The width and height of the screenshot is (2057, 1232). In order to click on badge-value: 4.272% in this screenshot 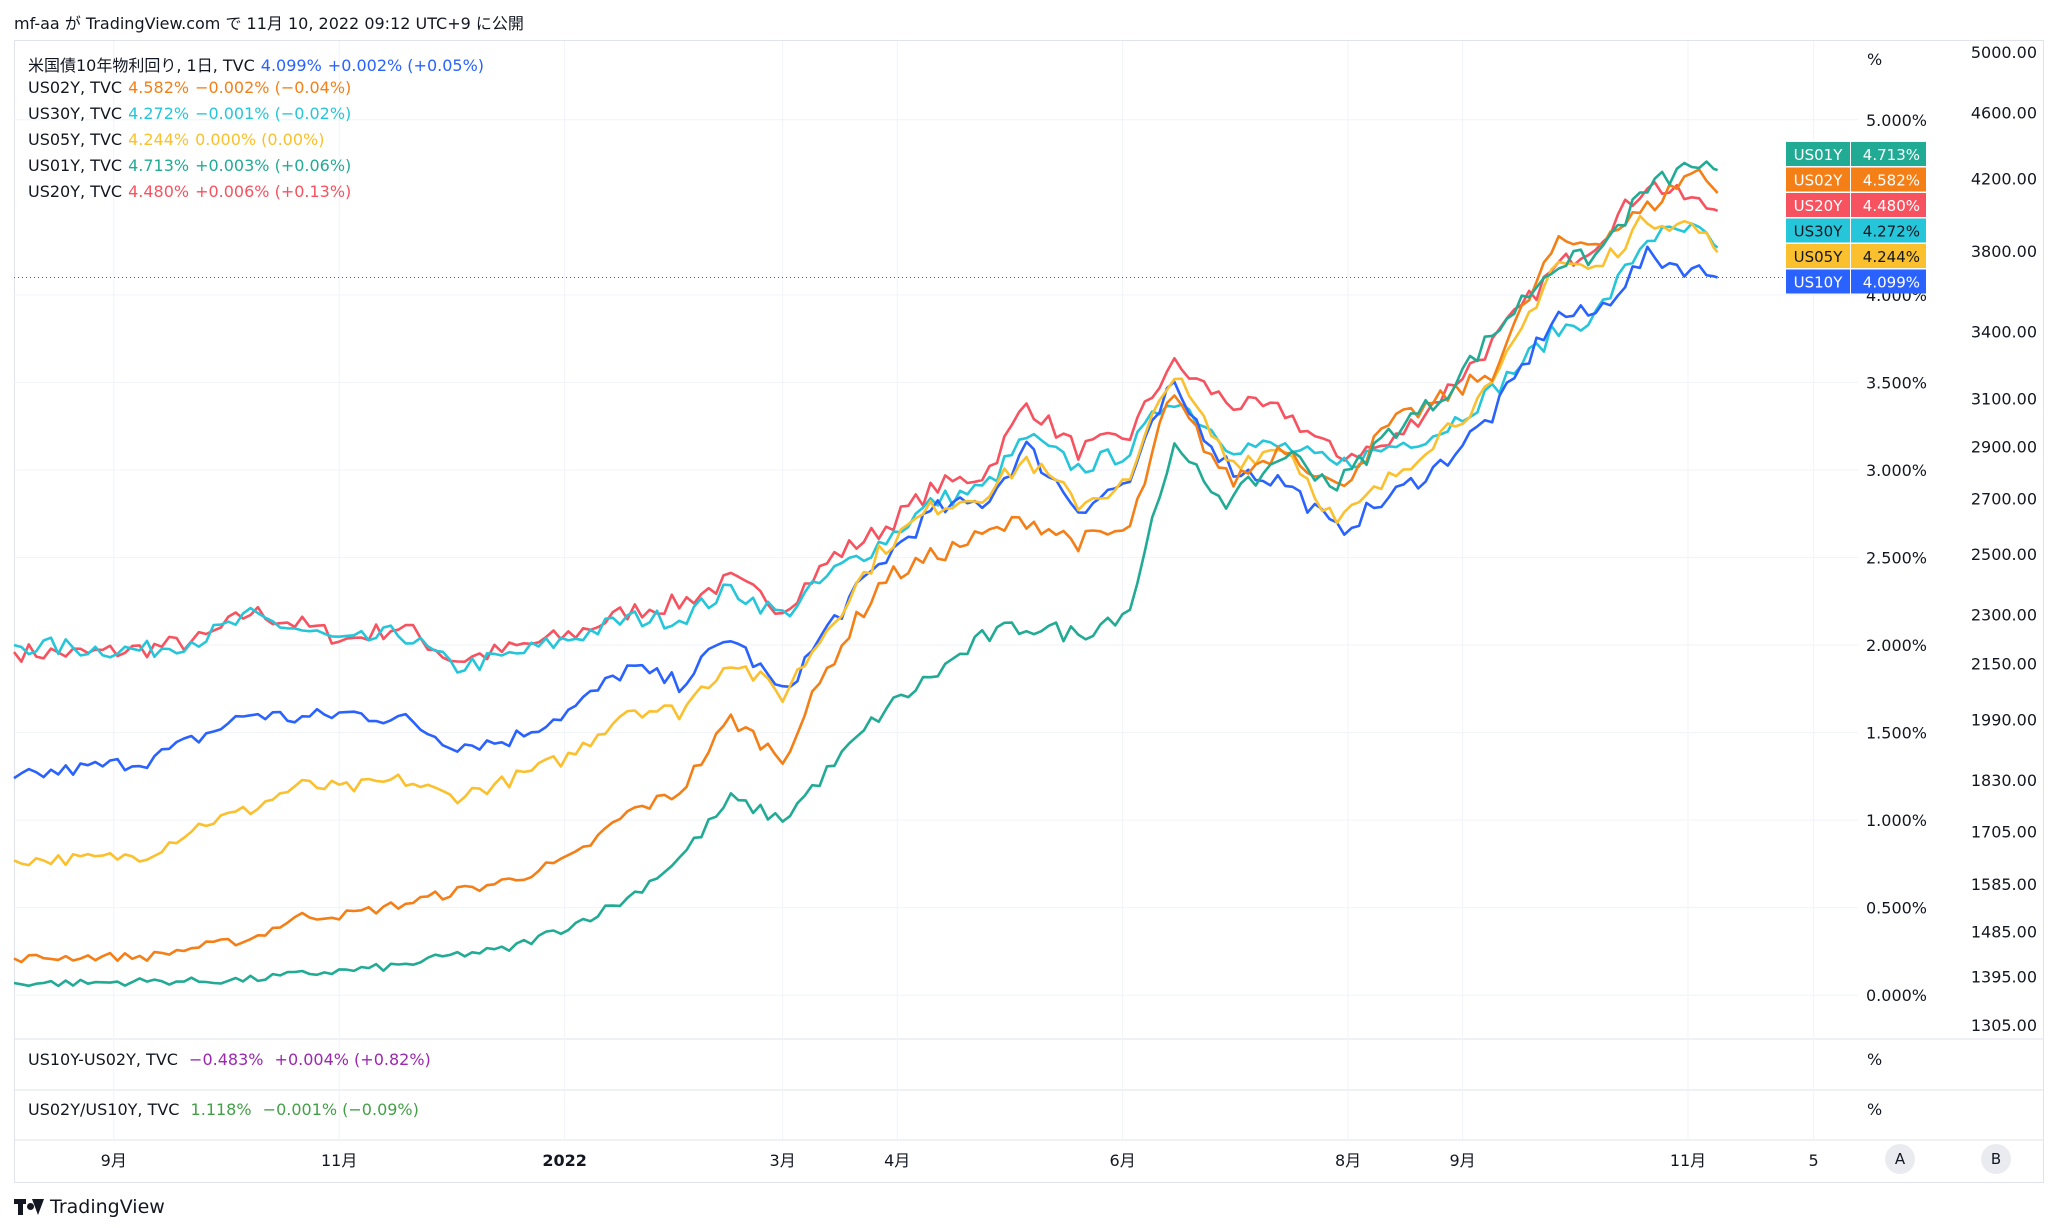, I will do `click(1891, 232)`.